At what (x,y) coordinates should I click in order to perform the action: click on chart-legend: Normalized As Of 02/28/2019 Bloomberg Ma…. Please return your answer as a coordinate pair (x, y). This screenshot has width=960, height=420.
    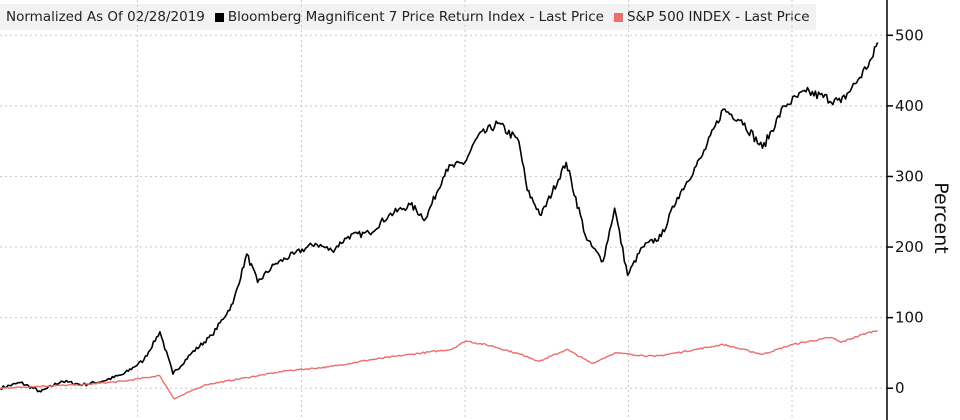
    Looking at the image, I should click on (408, 17).